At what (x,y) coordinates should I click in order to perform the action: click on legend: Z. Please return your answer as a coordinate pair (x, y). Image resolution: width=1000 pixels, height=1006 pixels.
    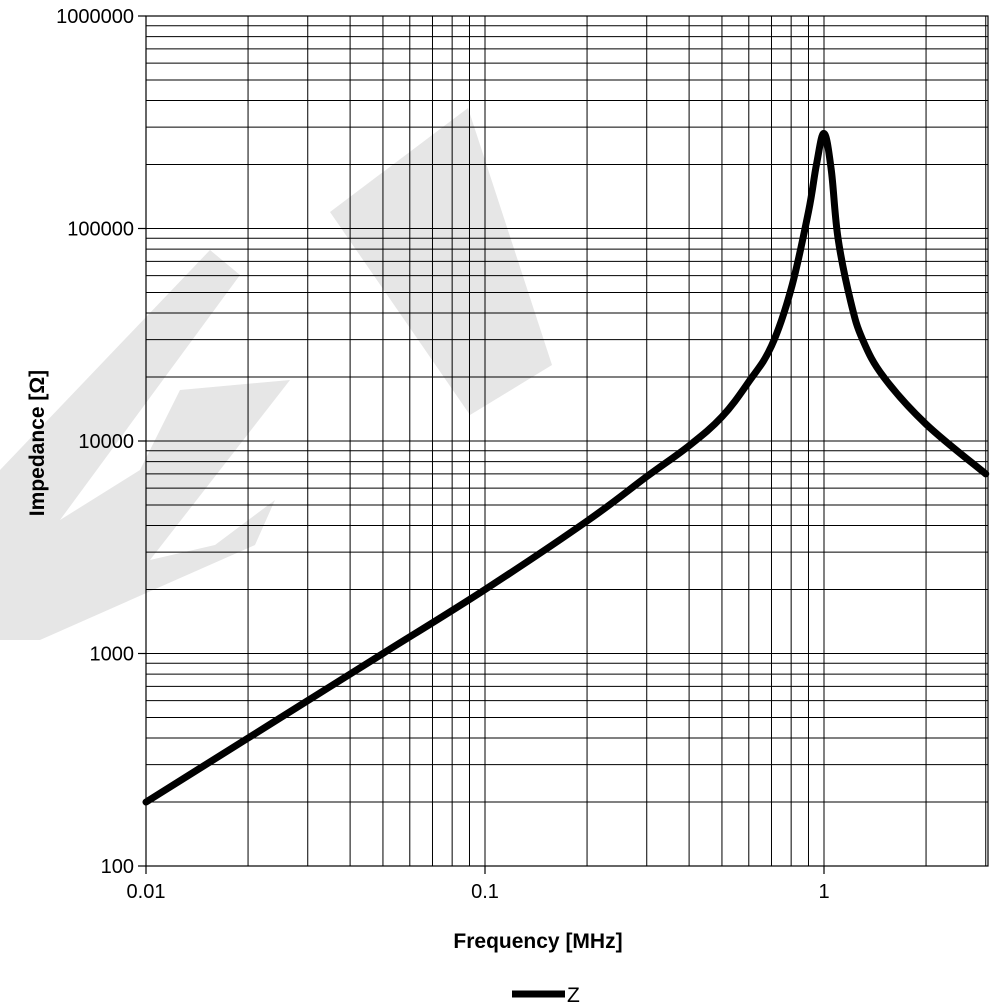
    Looking at the image, I should click on (546, 995).